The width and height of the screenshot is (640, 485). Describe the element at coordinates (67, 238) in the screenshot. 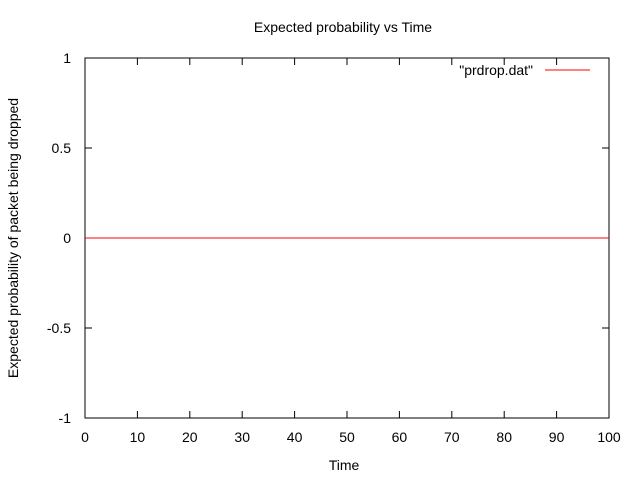

I see `y-tick-label: 0` at that location.